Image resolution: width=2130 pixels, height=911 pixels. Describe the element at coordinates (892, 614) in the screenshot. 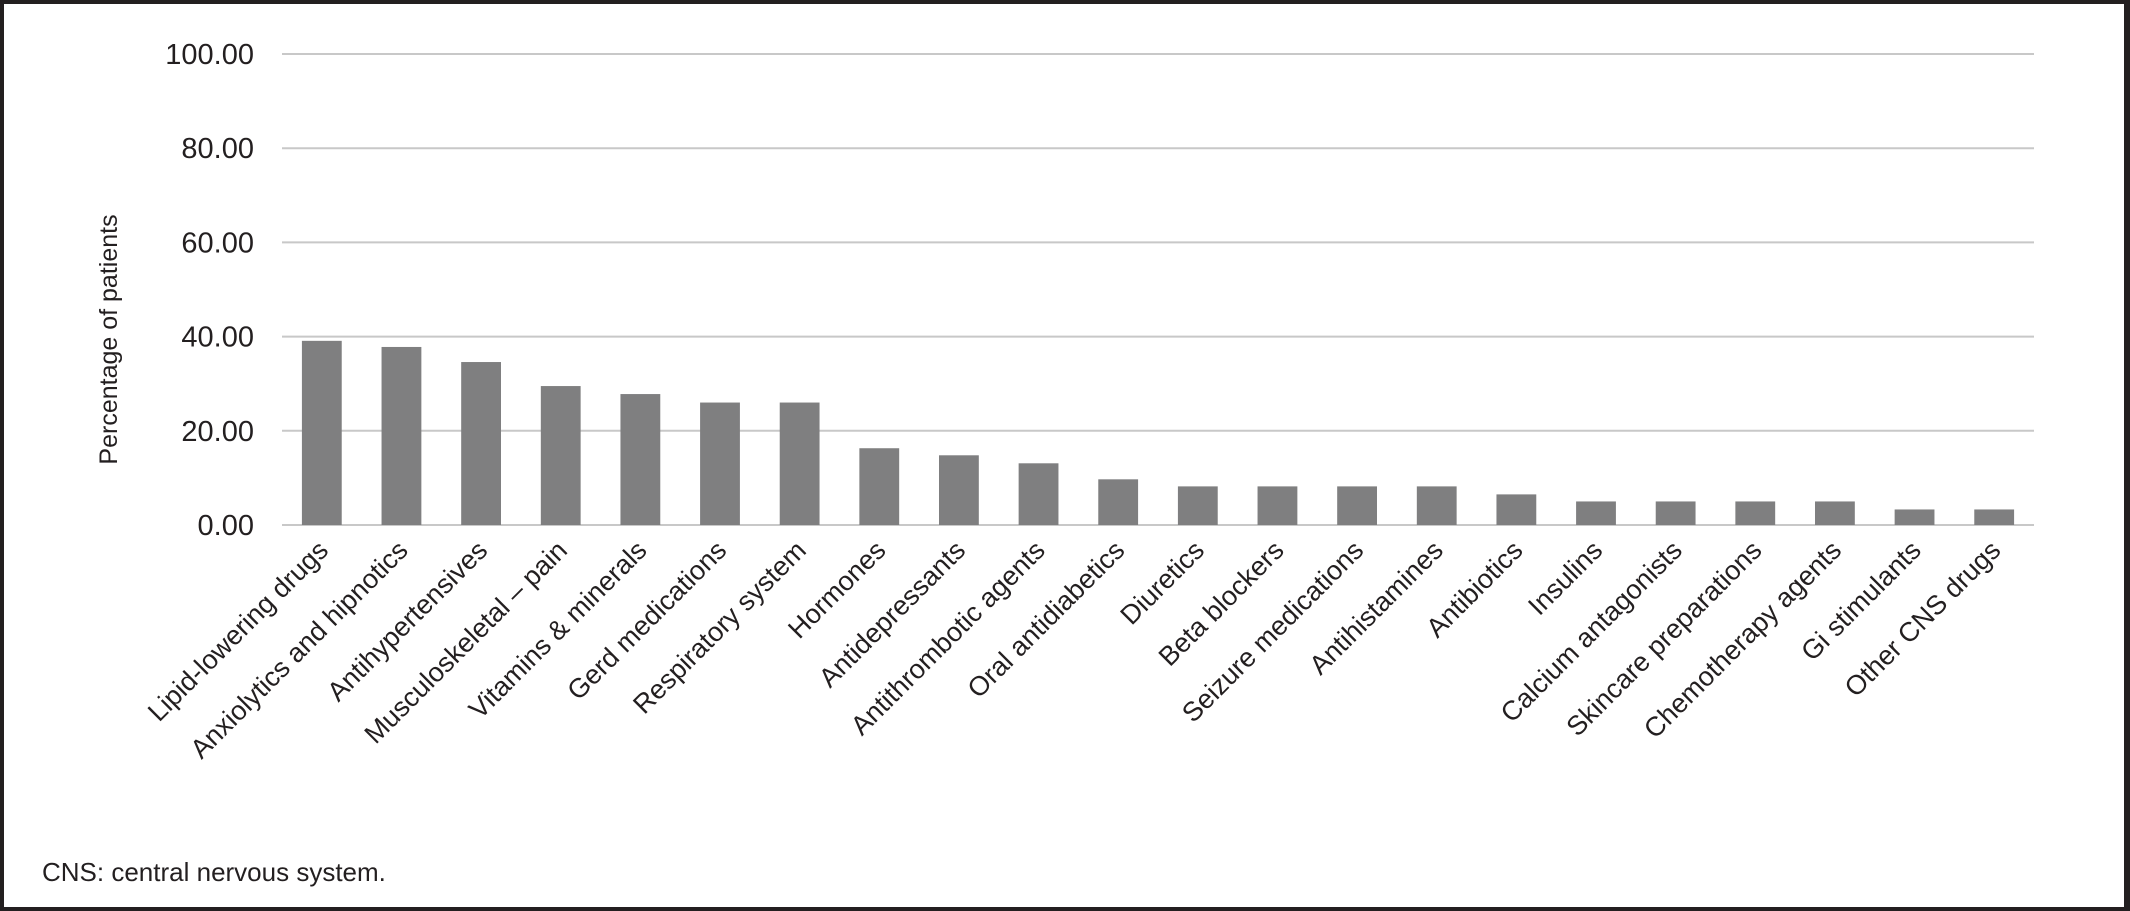

I see `x-tick-label: Antidepressants` at that location.